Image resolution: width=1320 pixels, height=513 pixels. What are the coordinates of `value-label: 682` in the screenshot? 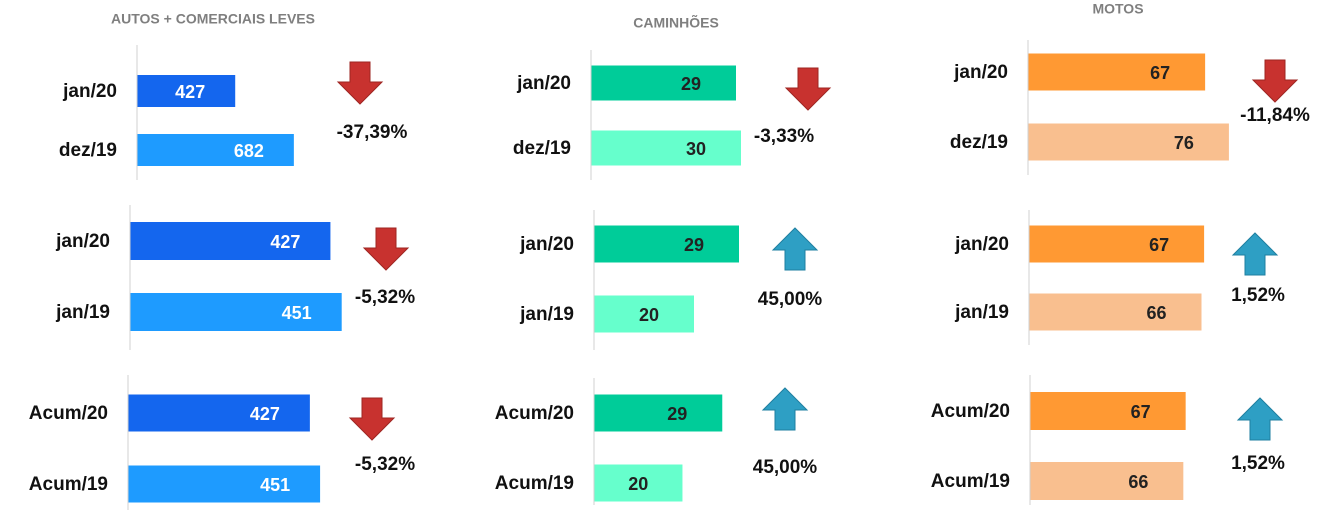 It's located at (249, 151).